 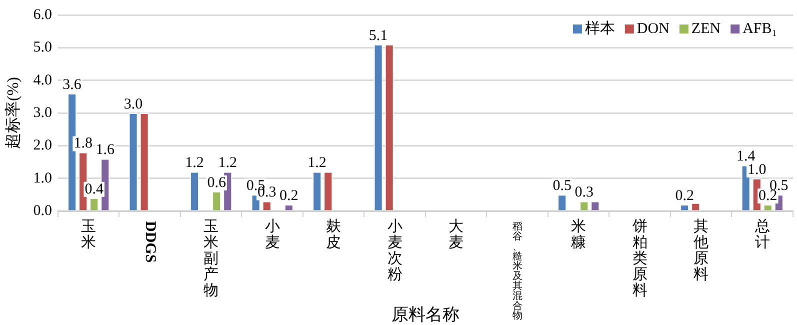 What do you see at coordinates (150, 242) in the screenshot?
I see `x-tick-label: DDGS` at bounding box center [150, 242].